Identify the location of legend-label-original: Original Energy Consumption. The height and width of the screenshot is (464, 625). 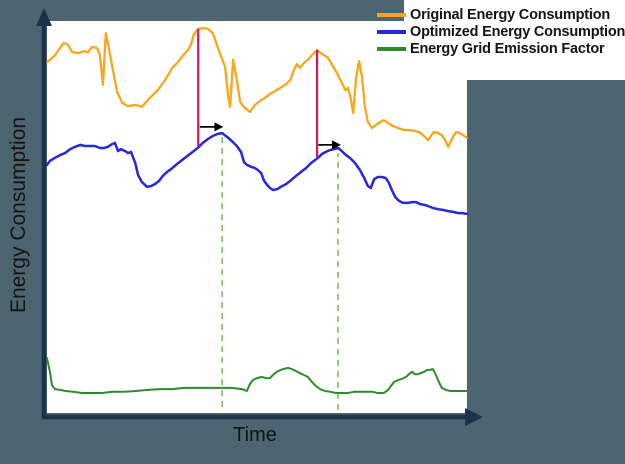
(510, 15).